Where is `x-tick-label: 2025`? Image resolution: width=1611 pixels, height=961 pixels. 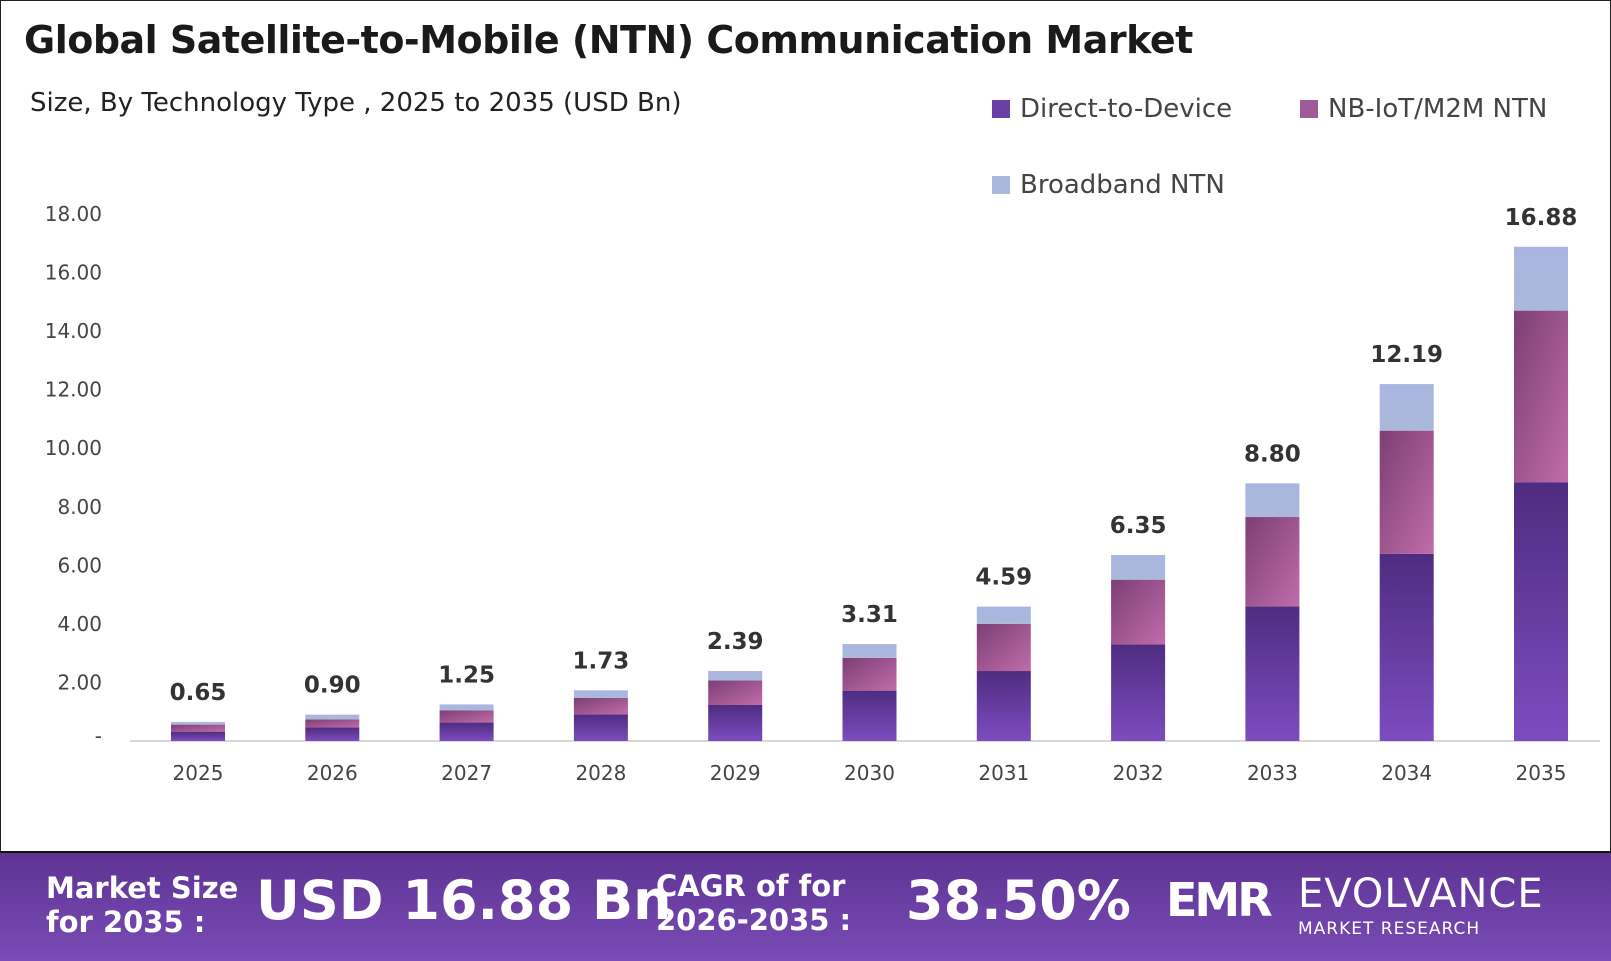
x-tick-label: 2025 is located at coordinates (198, 773).